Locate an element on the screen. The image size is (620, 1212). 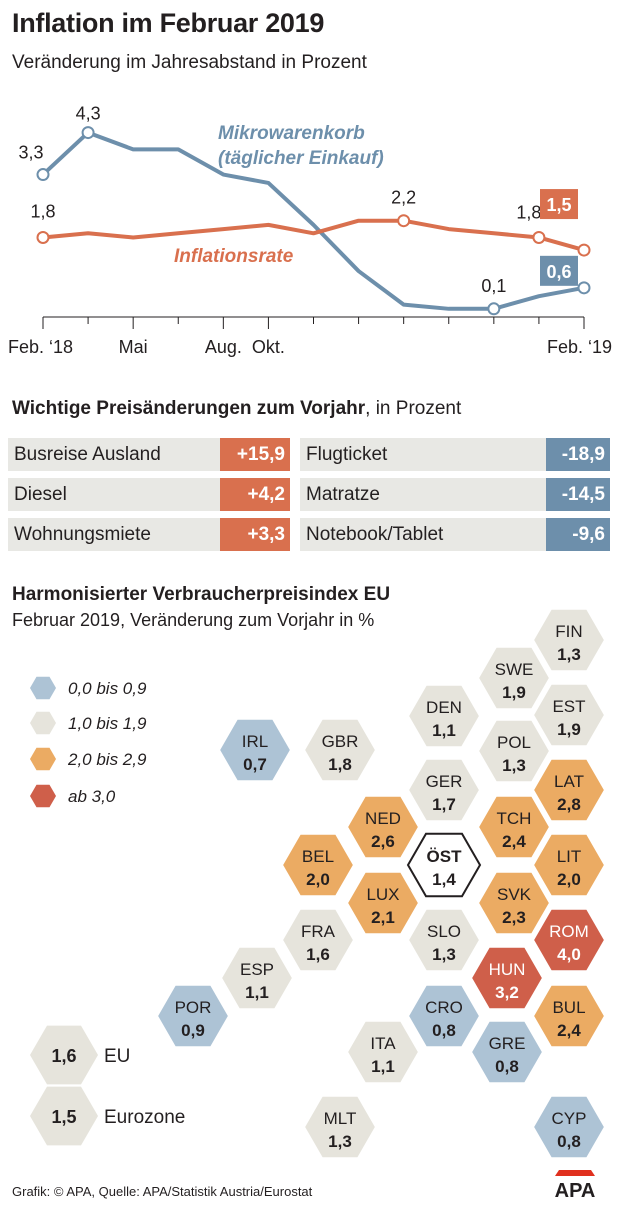
data-label: 1,5 is located at coordinates (558, 205).